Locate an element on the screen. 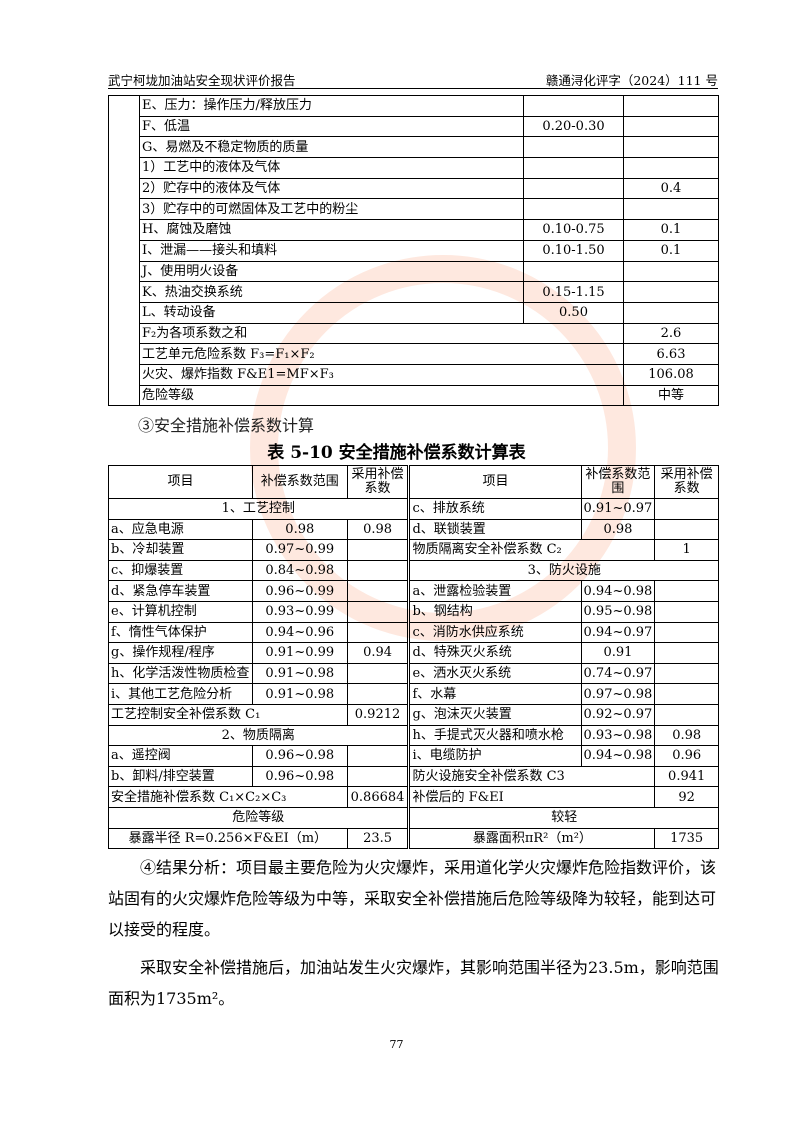  item-name: a、应急电源 is located at coordinates (180, 529).